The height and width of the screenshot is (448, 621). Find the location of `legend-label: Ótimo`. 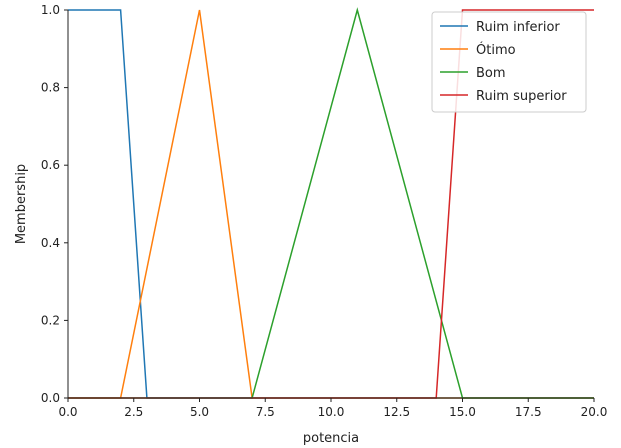

legend-label: Ótimo is located at coordinates (496, 50).